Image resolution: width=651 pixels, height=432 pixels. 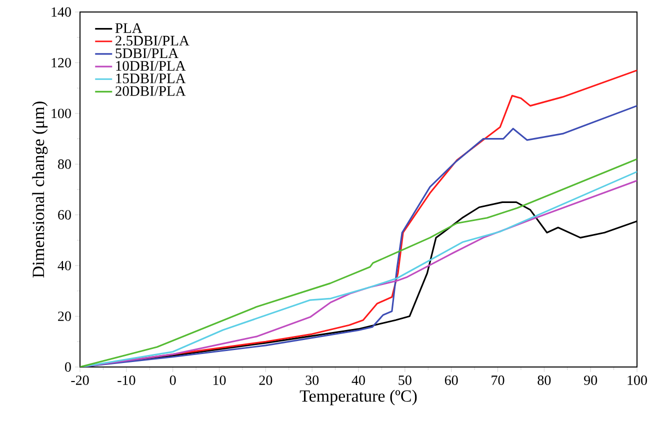 I want to click on y-tick-label: 0, so click(x=68, y=367).